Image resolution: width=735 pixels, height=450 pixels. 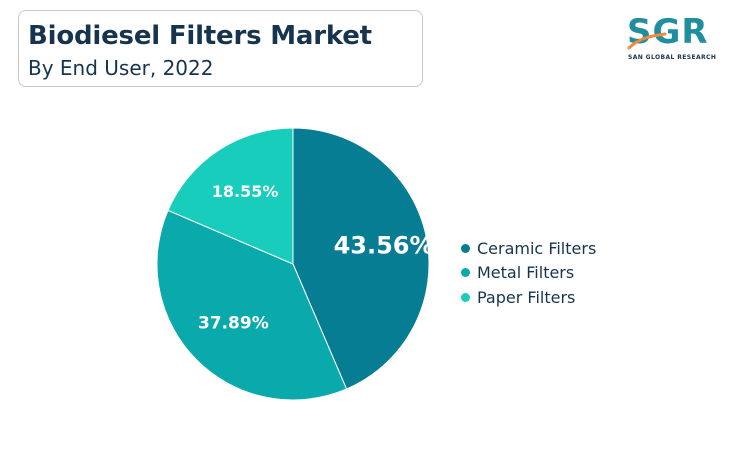 What do you see at coordinates (668, 32) in the screenshot?
I see `logo-wordmark: SGR` at bounding box center [668, 32].